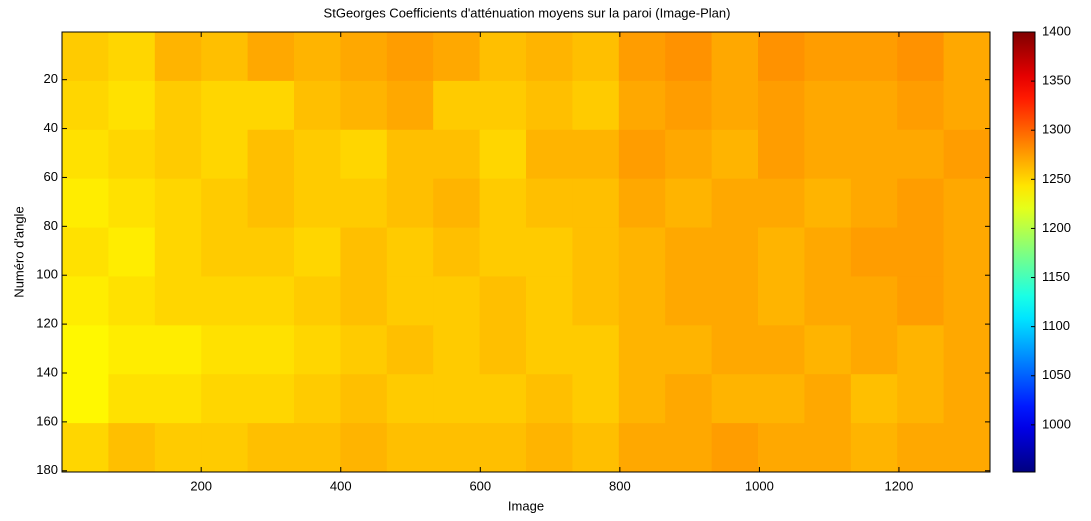 The image size is (1091, 521). Describe the element at coordinates (1056, 423) in the screenshot. I see `colorbar-tick-label: 1000` at that location.